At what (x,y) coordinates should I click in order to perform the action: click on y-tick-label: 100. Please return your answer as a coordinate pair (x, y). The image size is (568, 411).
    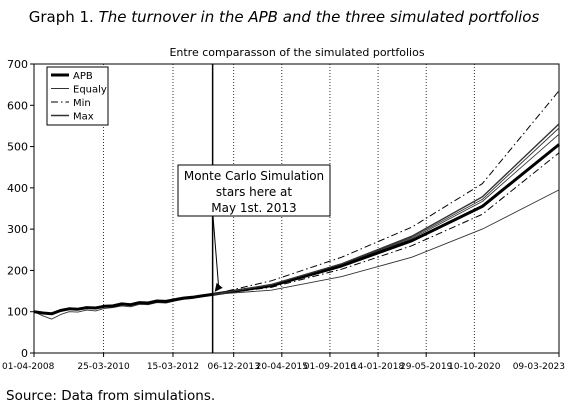
    Looking at the image, I should click on (17, 312).